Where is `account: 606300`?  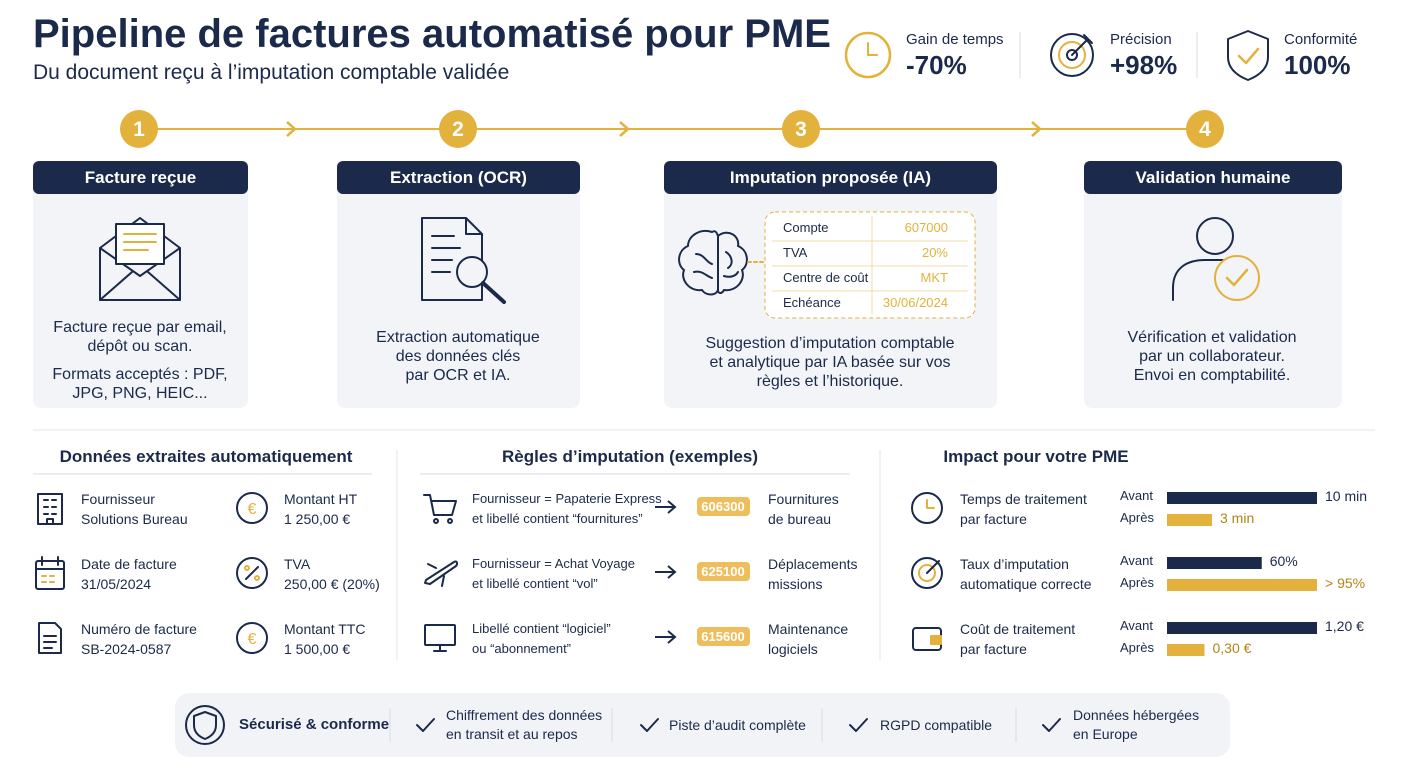
account: 606300 is located at coordinates (723, 506).